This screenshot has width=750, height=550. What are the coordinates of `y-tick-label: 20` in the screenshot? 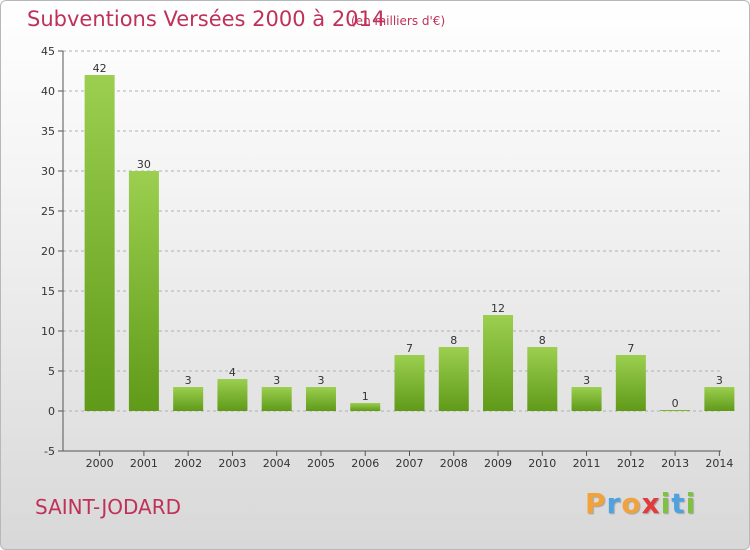 It's located at (48, 251).